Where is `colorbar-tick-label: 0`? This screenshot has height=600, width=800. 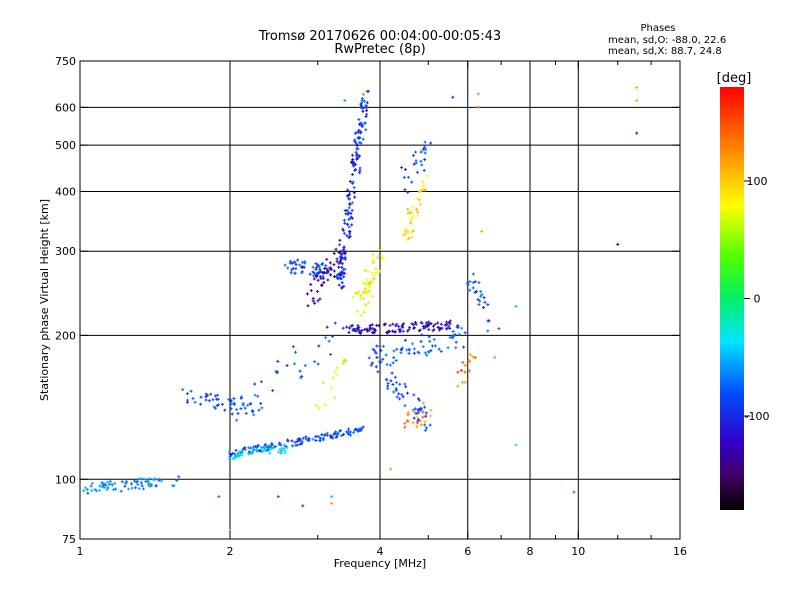 colorbar-tick-label: 0 is located at coordinates (757, 299).